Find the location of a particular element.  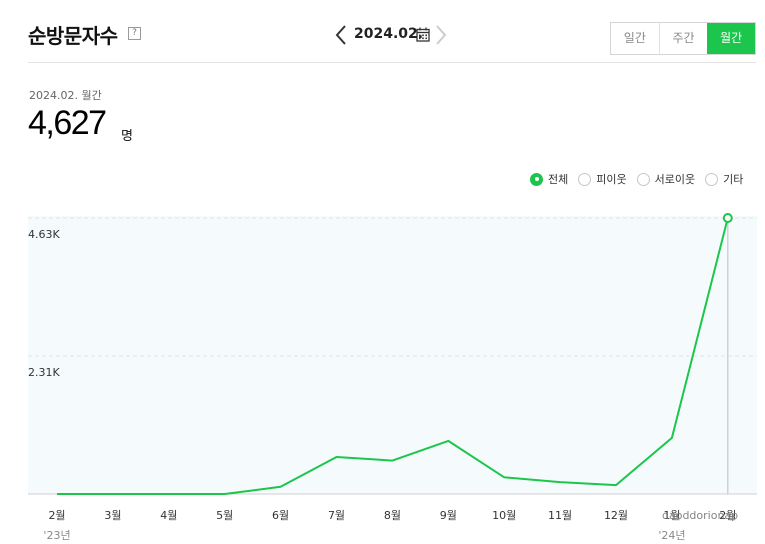

x-tick-label: 10월 is located at coordinates (504, 515).